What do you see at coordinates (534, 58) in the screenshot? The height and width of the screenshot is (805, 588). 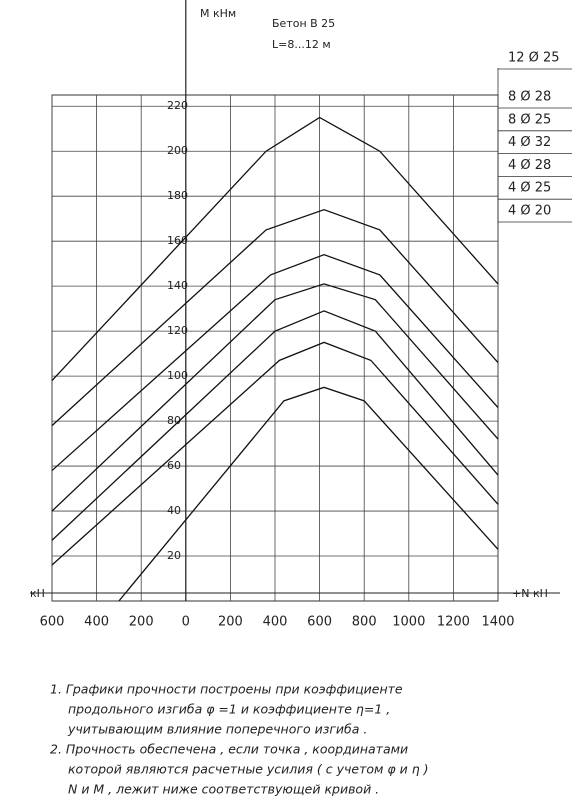 I see `legend-label: 12 Ø 25` at bounding box center [534, 58].